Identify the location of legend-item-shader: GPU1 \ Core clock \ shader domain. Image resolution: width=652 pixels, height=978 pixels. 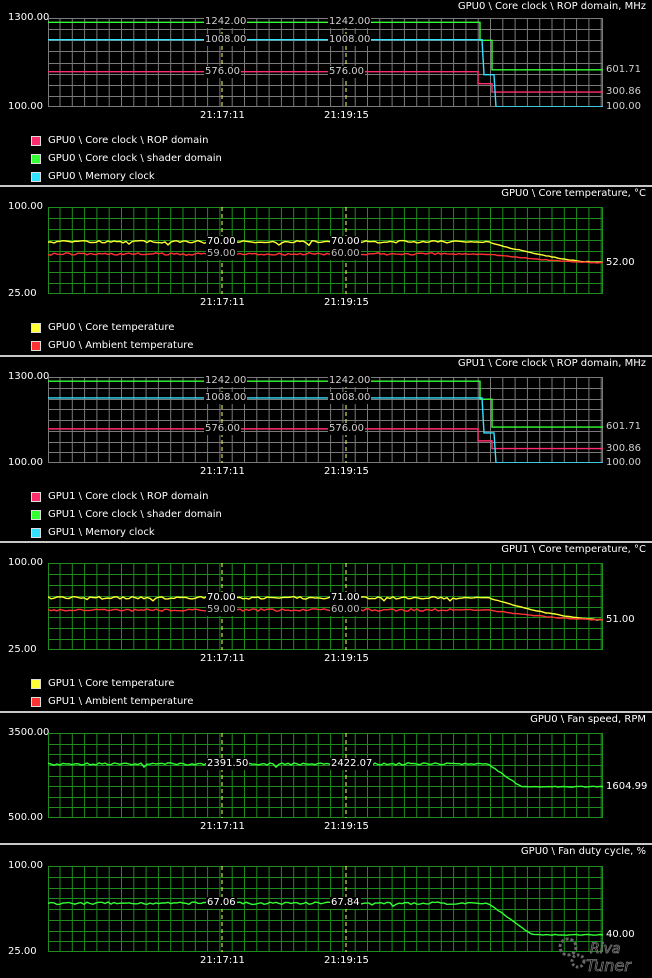
(126, 515).